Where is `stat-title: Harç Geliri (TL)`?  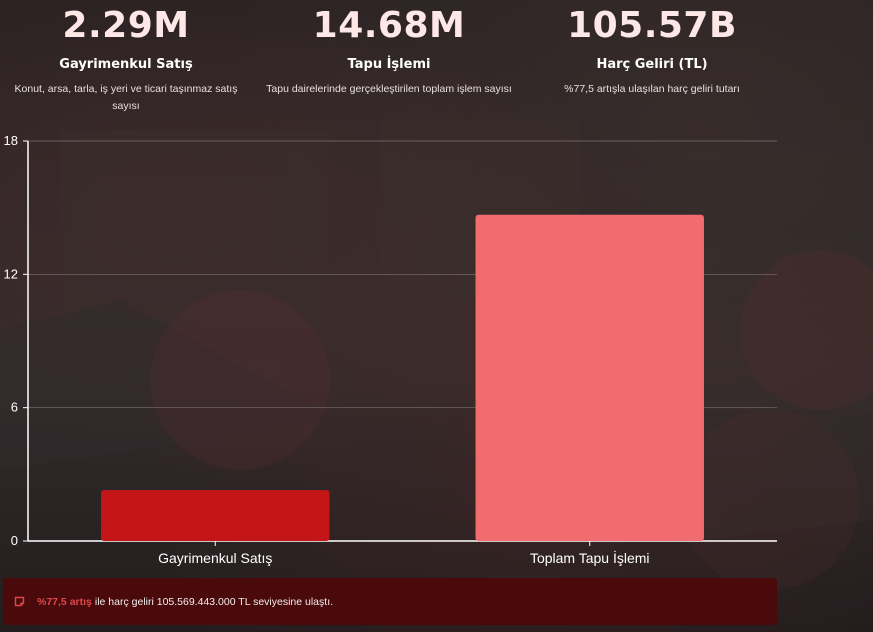
stat-title: Harç Geliri (TL) is located at coordinates (652, 64).